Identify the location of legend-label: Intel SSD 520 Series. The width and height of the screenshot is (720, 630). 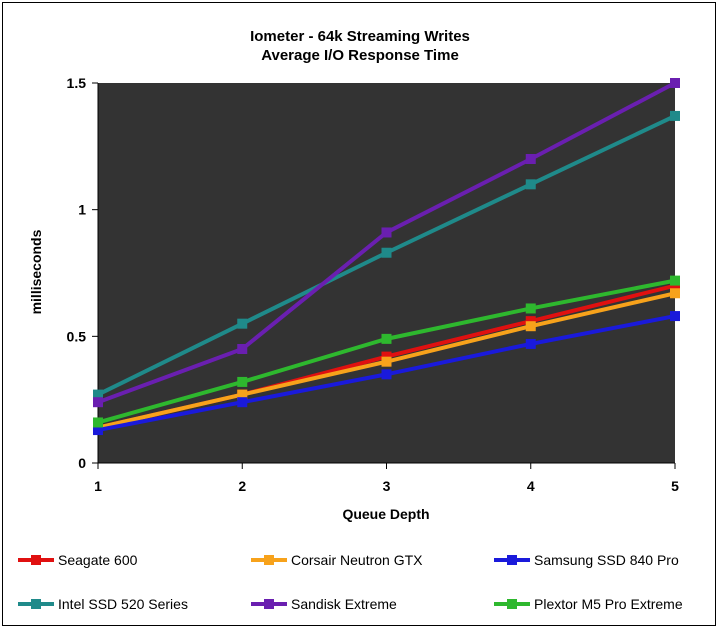
(123, 604).